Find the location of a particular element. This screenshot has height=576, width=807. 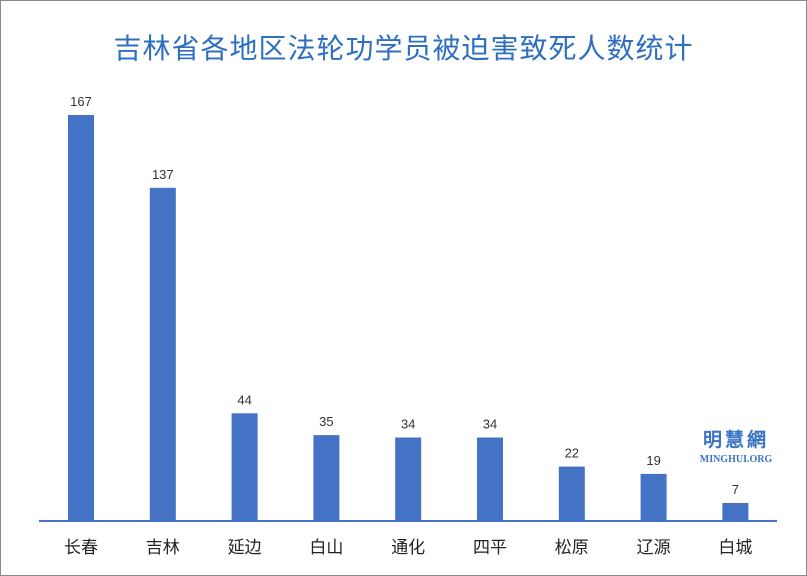

category-label-辽源: 辽源 is located at coordinates (654, 548).